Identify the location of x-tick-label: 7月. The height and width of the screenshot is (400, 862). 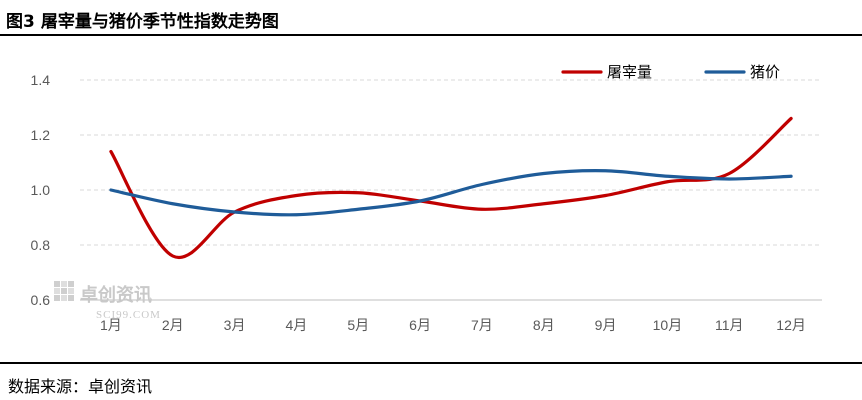
(482, 325).